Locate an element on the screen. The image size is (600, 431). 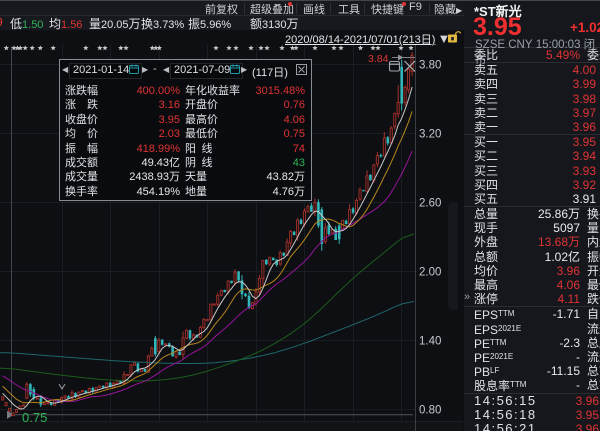
svg-text: 3.80 is located at coordinates (430, 66).